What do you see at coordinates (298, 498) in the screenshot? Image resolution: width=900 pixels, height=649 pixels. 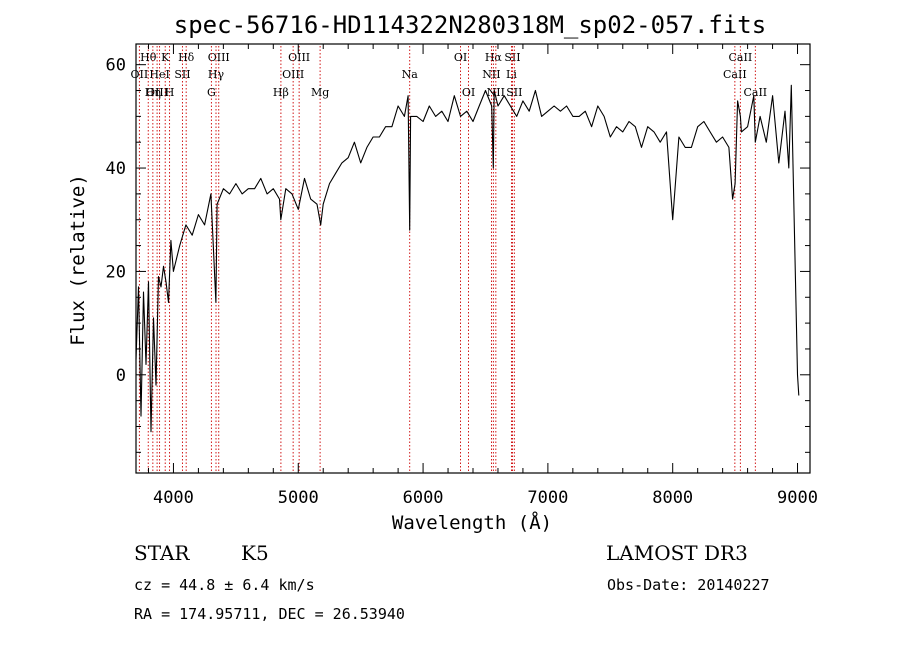 I see `x-tick-label: 5000` at bounding box center [298, 498].